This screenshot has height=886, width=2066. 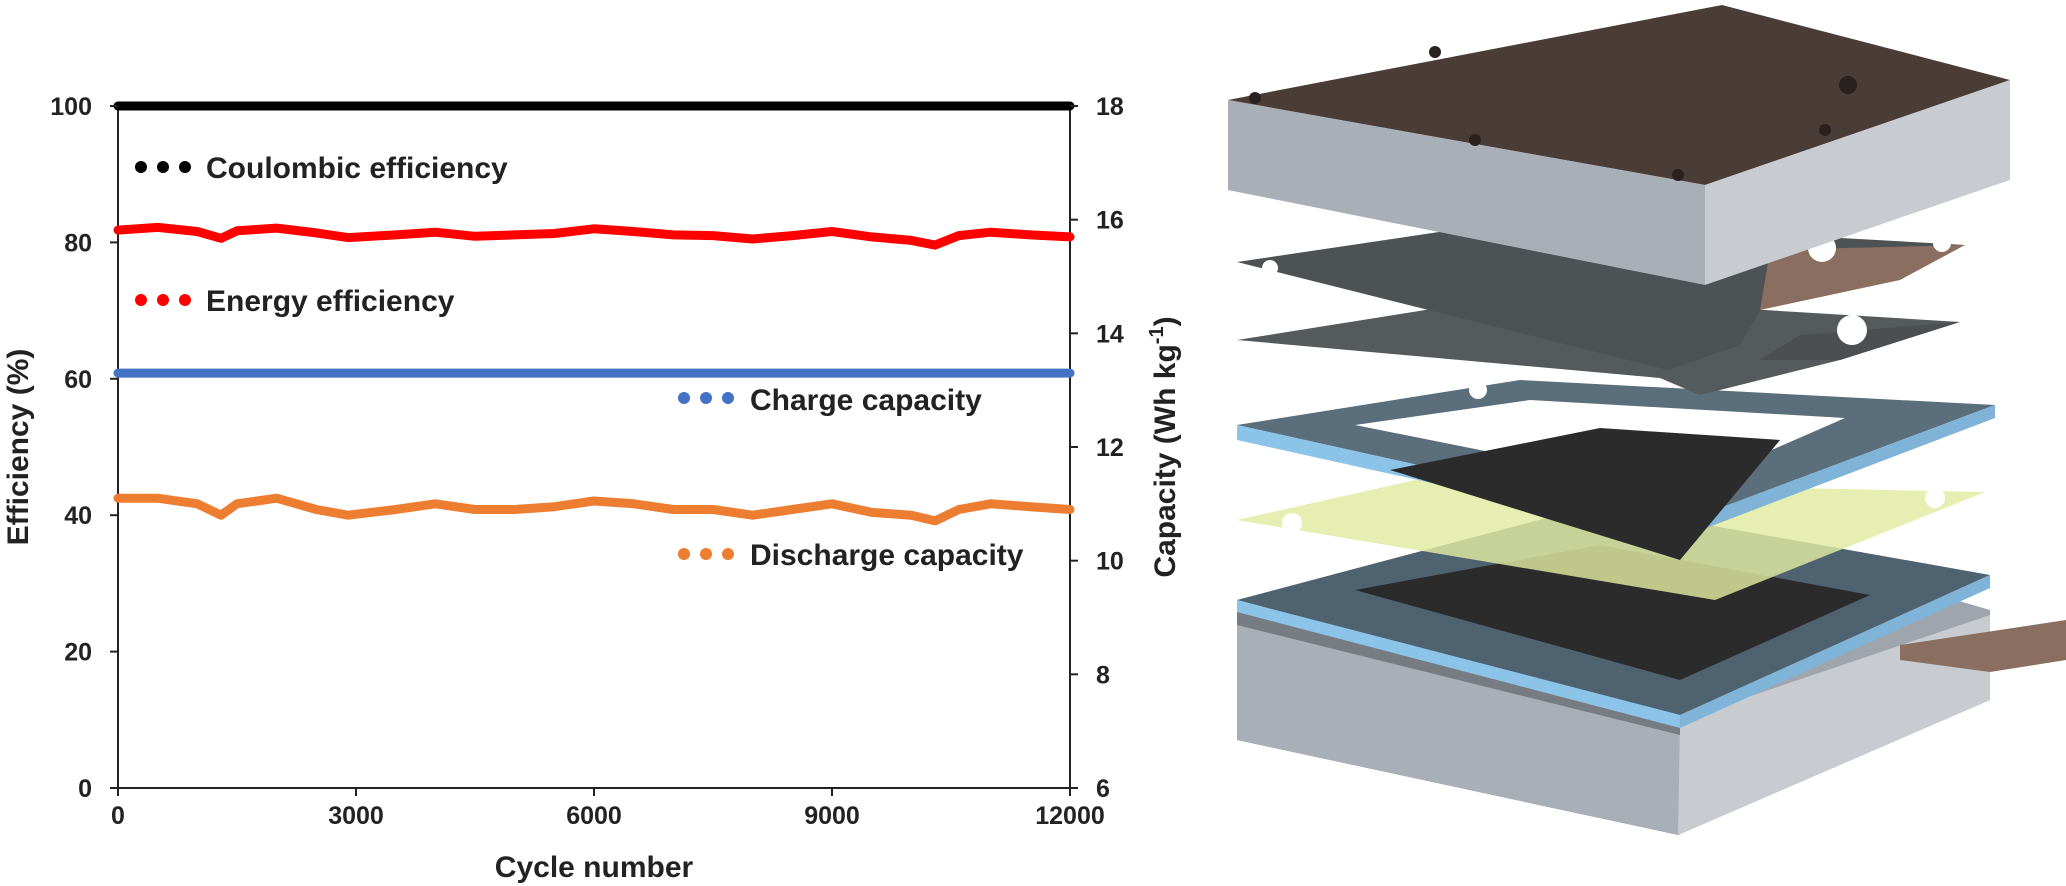 I want to click on upper-frame, so click(x=1616, y=470).